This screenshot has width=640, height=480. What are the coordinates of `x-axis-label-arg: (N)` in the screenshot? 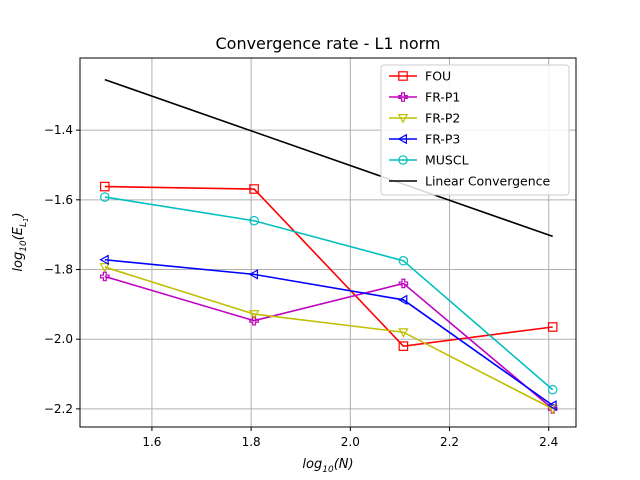 It's located at (344, 464).